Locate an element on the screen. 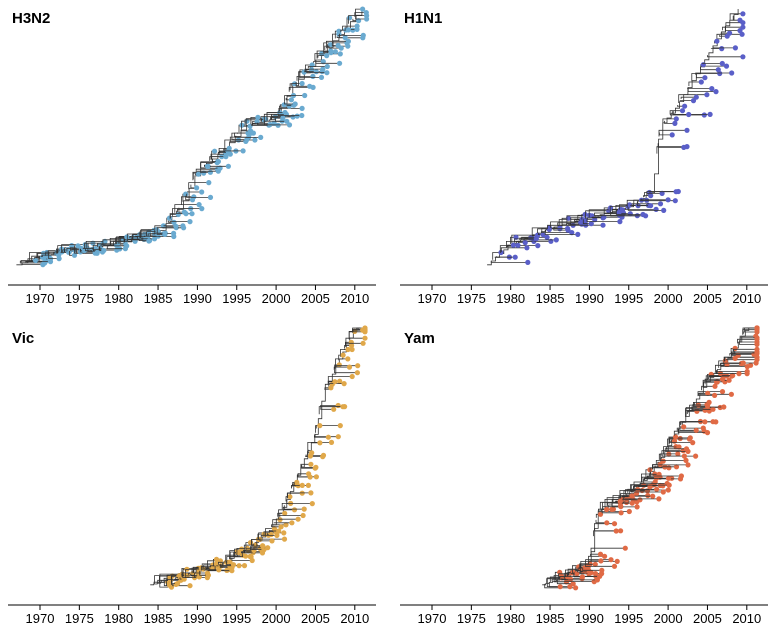  x-tick-label: 1985 is located at coordinates (550, 618).